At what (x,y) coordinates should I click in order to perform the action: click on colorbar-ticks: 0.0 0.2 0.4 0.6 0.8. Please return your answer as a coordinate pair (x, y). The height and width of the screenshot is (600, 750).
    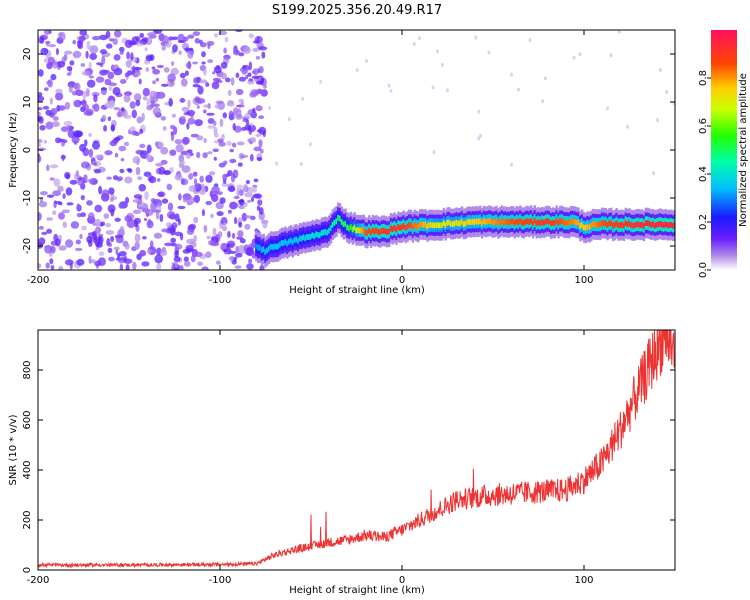
    Looking at the image, I should click on (704, 174).